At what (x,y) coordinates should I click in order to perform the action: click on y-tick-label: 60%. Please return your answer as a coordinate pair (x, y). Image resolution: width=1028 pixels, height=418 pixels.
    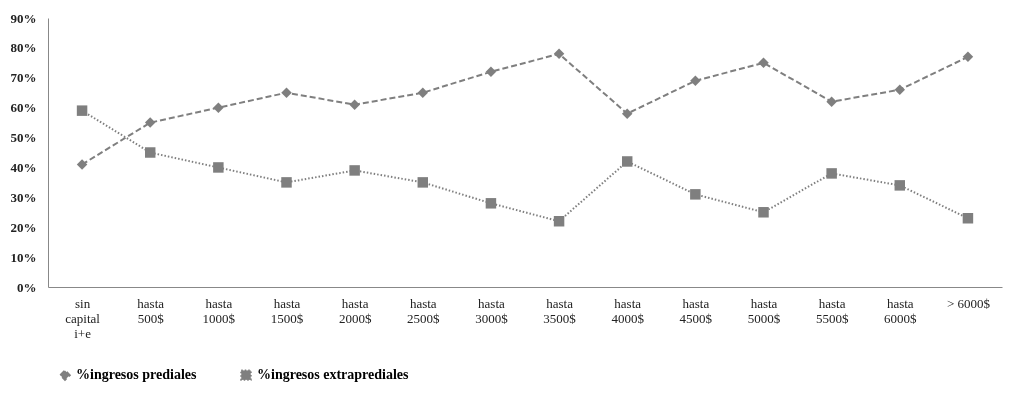
    Looking at the image, I should click on (23, 108).